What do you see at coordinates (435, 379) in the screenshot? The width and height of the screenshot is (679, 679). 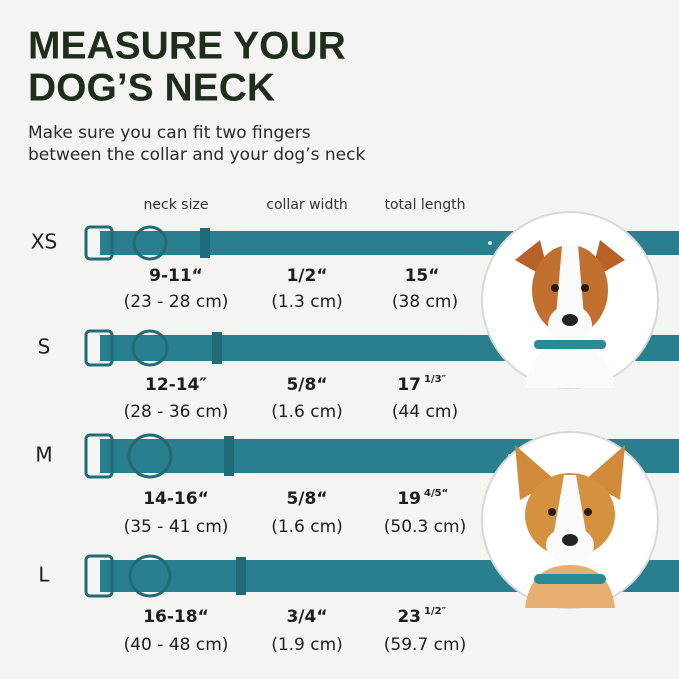 I see `total-length-fraction: 1/3″` at bounding box center [435, 379].